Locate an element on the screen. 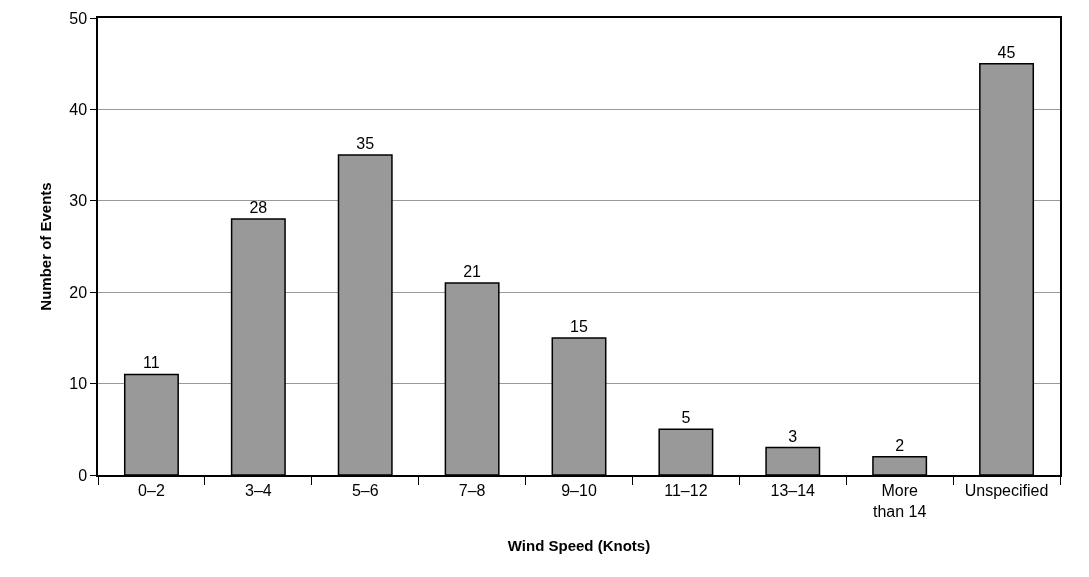  data-label: 3 is located at coordinates (793, 436).